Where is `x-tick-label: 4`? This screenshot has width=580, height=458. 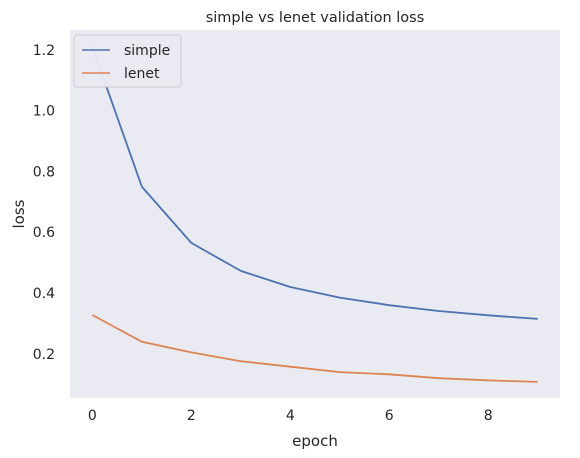
x-tick-label: 4 is located at coordinates (290, 416).